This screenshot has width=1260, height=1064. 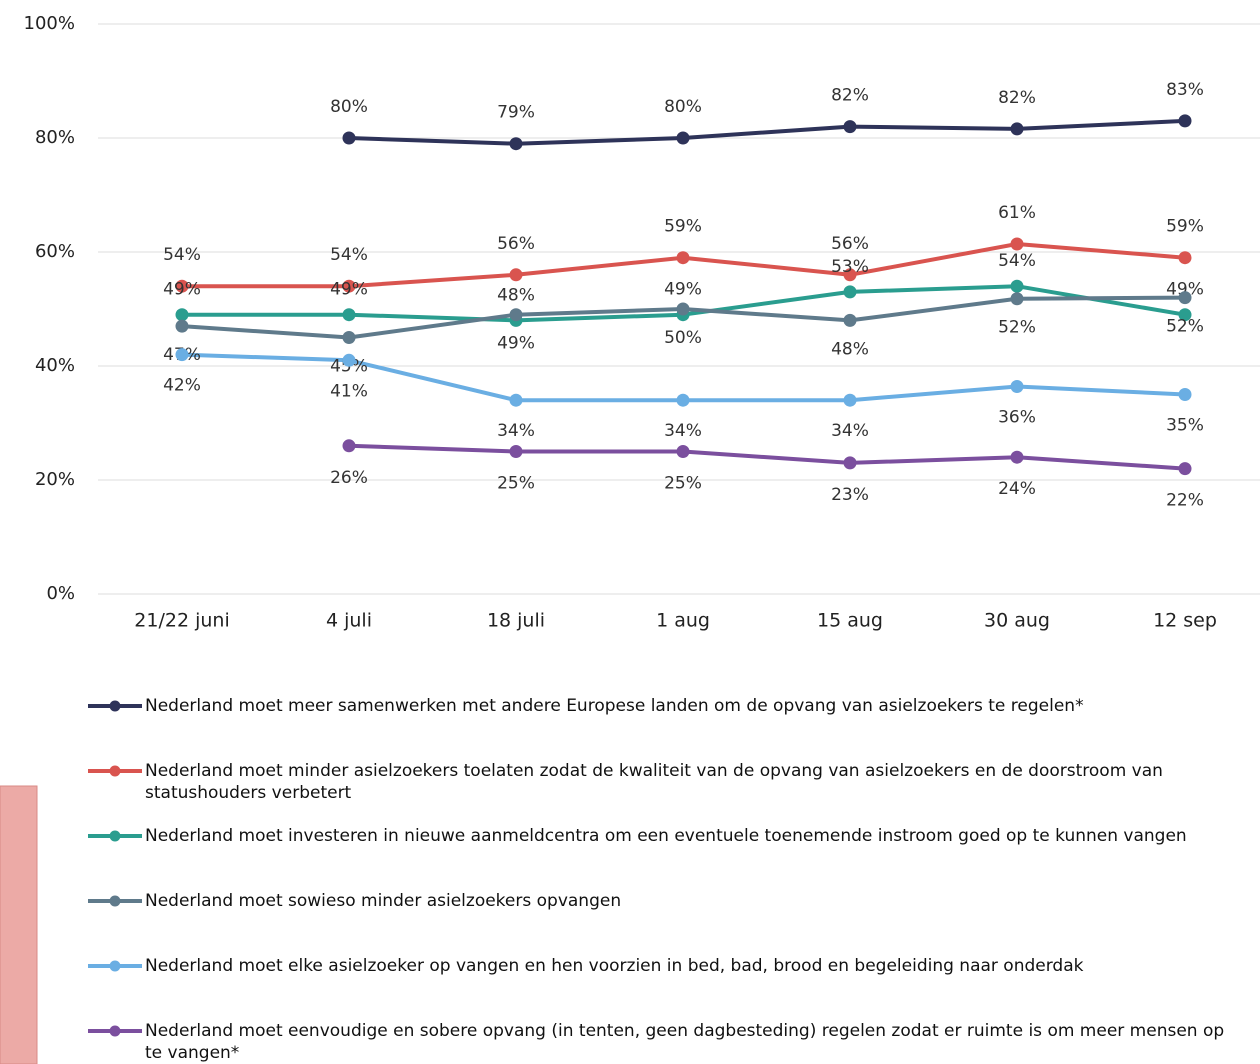 I want to click on x-tick-label: 15 aug, so click(x=850, y=621).